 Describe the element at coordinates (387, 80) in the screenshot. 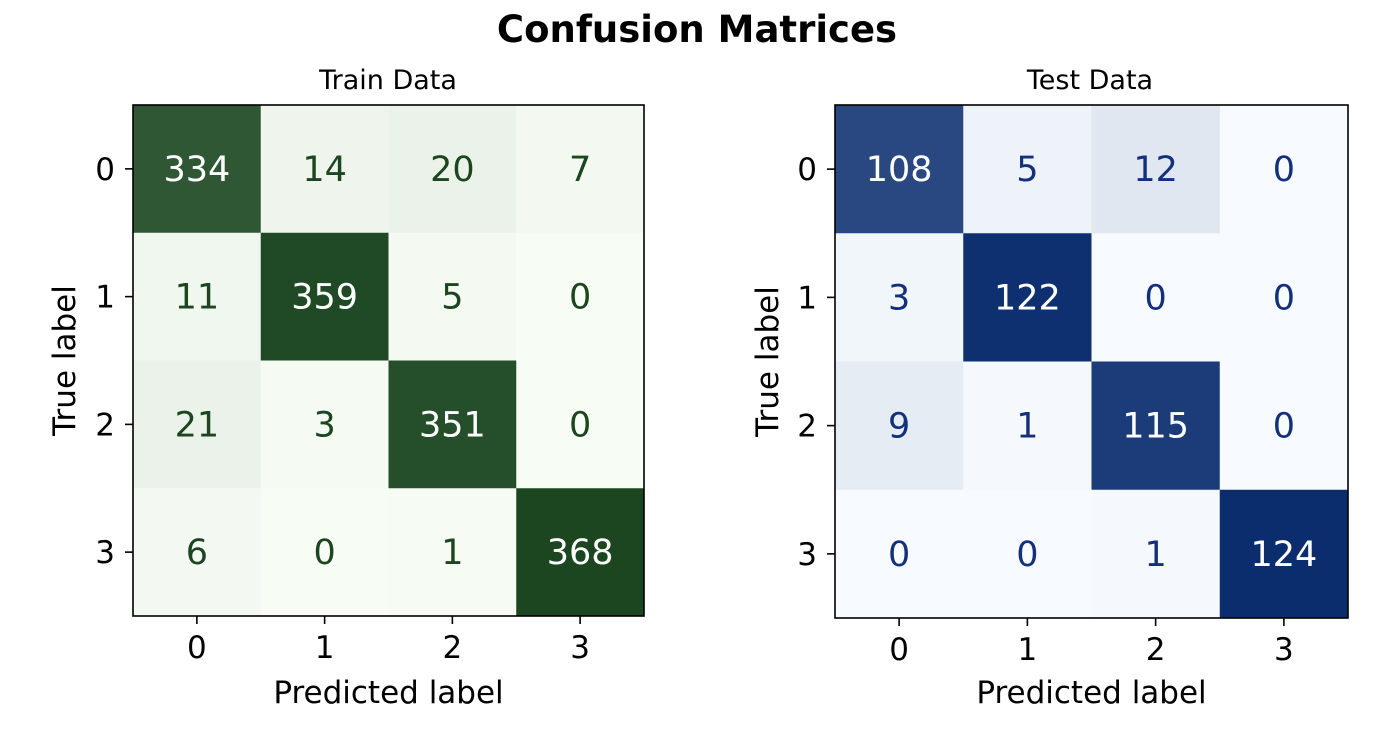

I see `panel-title: Train Data` at that location.